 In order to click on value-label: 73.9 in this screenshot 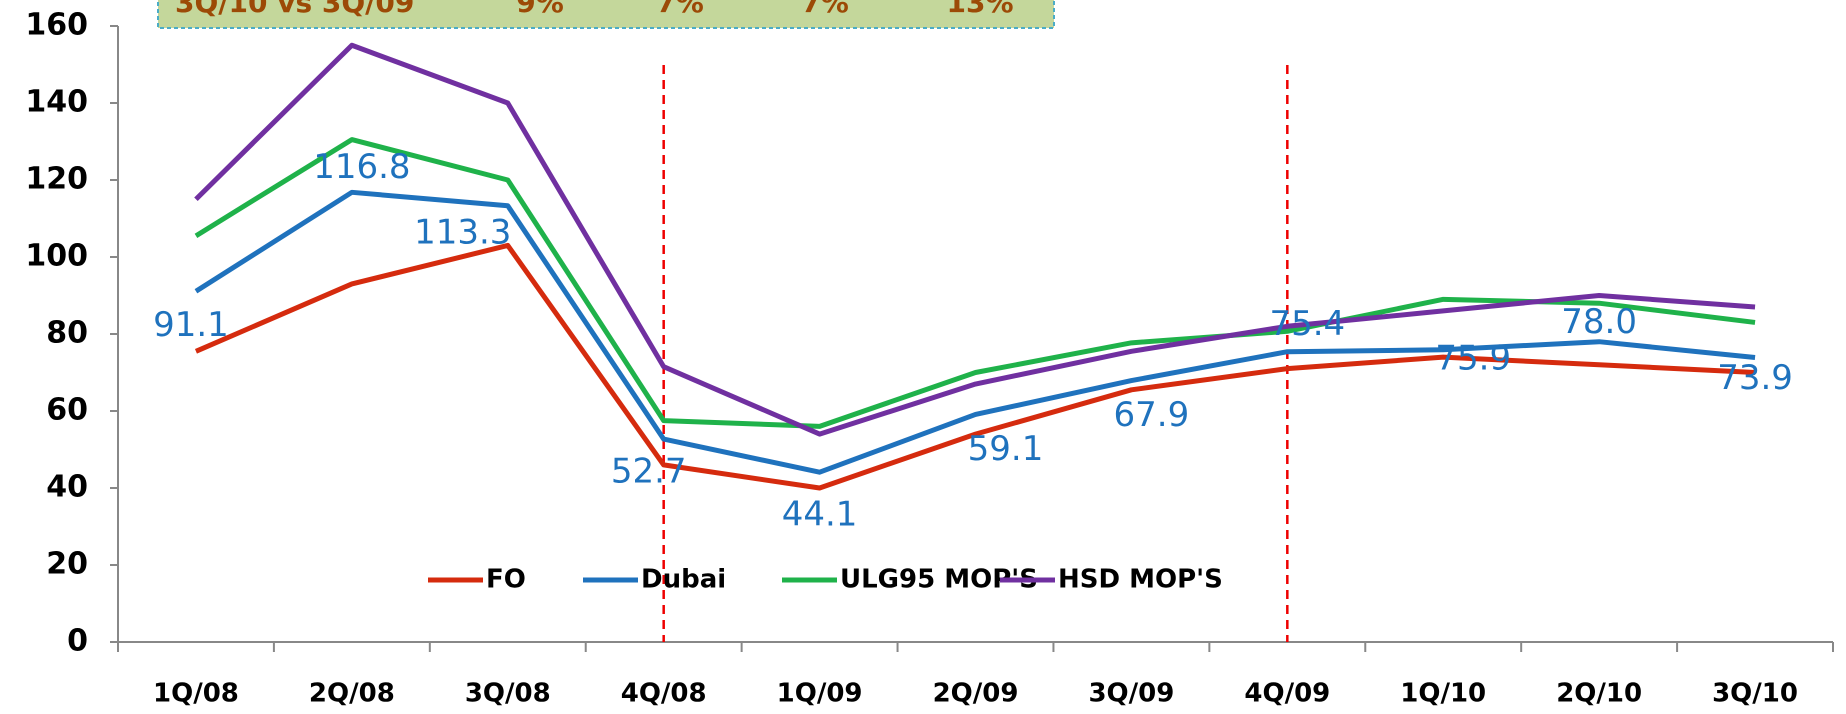, I will do `click(1755, 378)`.